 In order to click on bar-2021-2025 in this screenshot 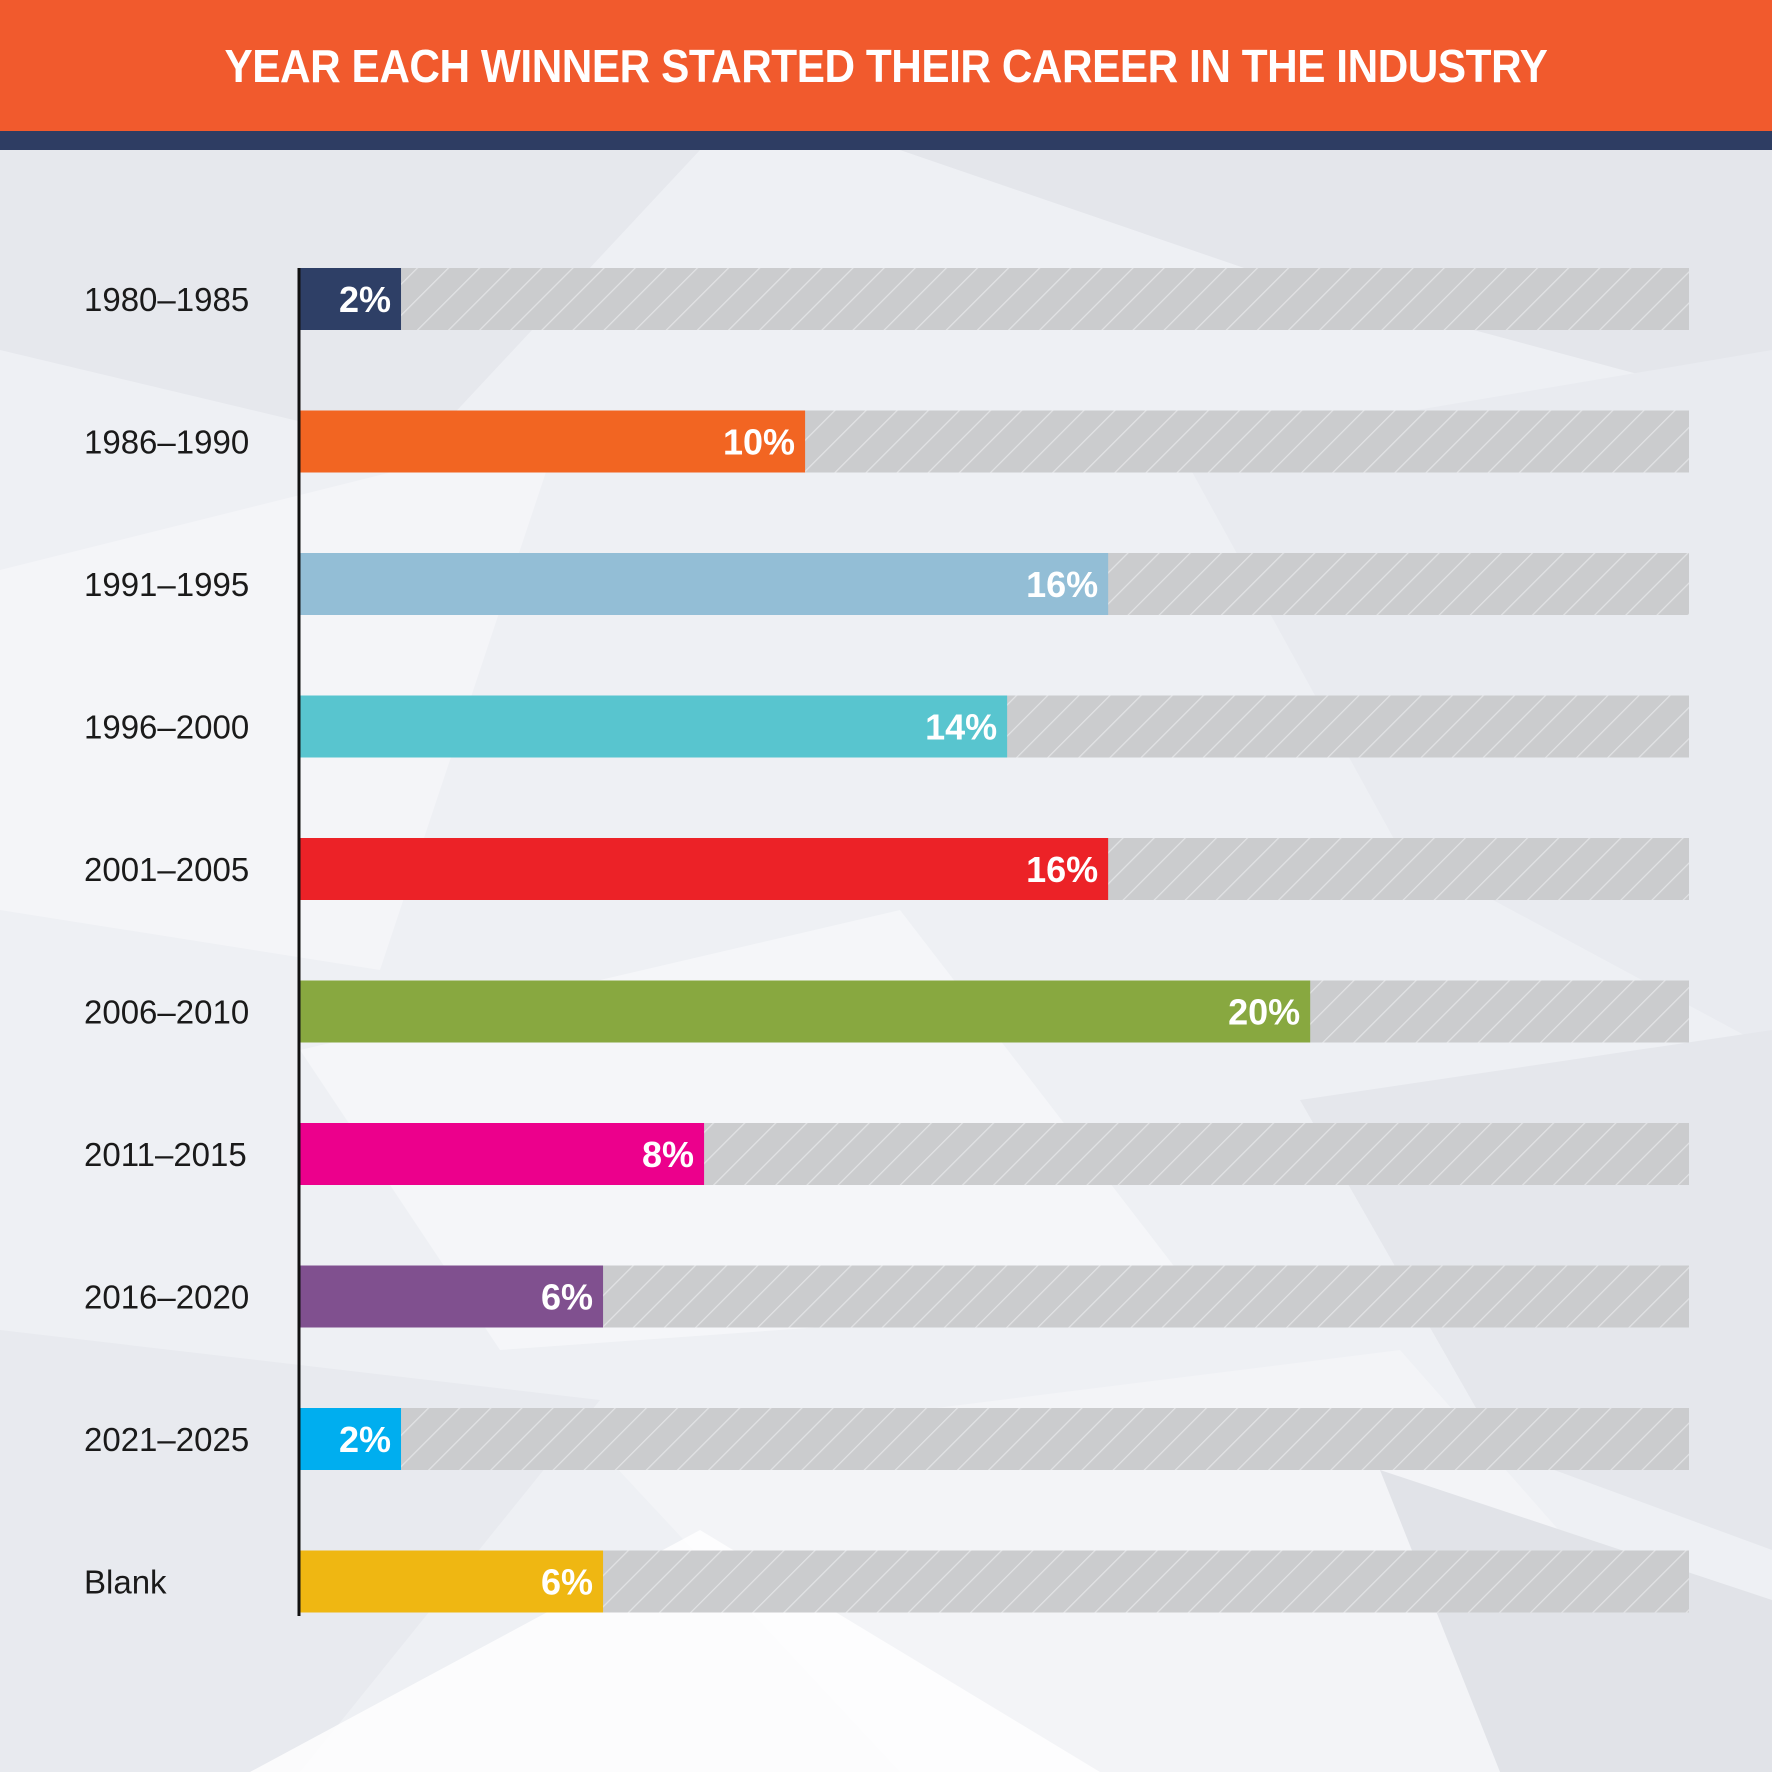, I will do `click(351, 1439)`.